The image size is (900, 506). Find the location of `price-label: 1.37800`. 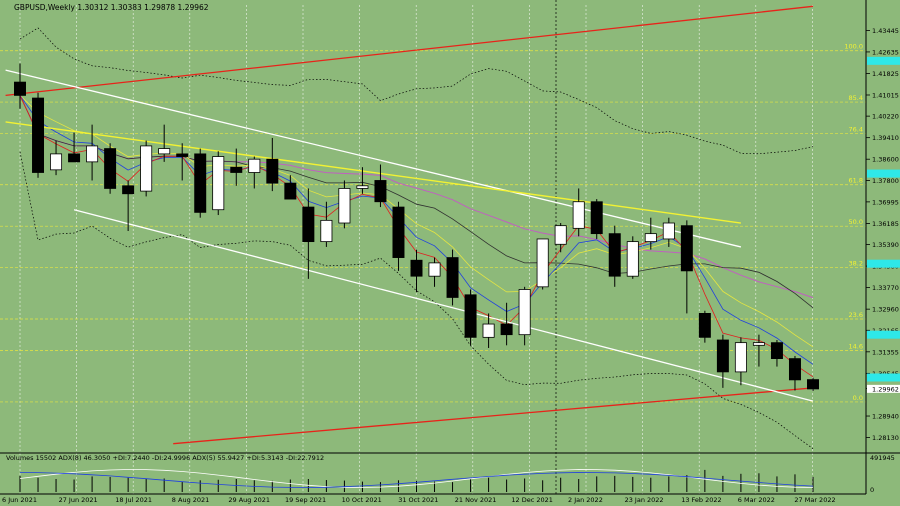

price-label: 1.37800 is located at coordinates (885, 181).